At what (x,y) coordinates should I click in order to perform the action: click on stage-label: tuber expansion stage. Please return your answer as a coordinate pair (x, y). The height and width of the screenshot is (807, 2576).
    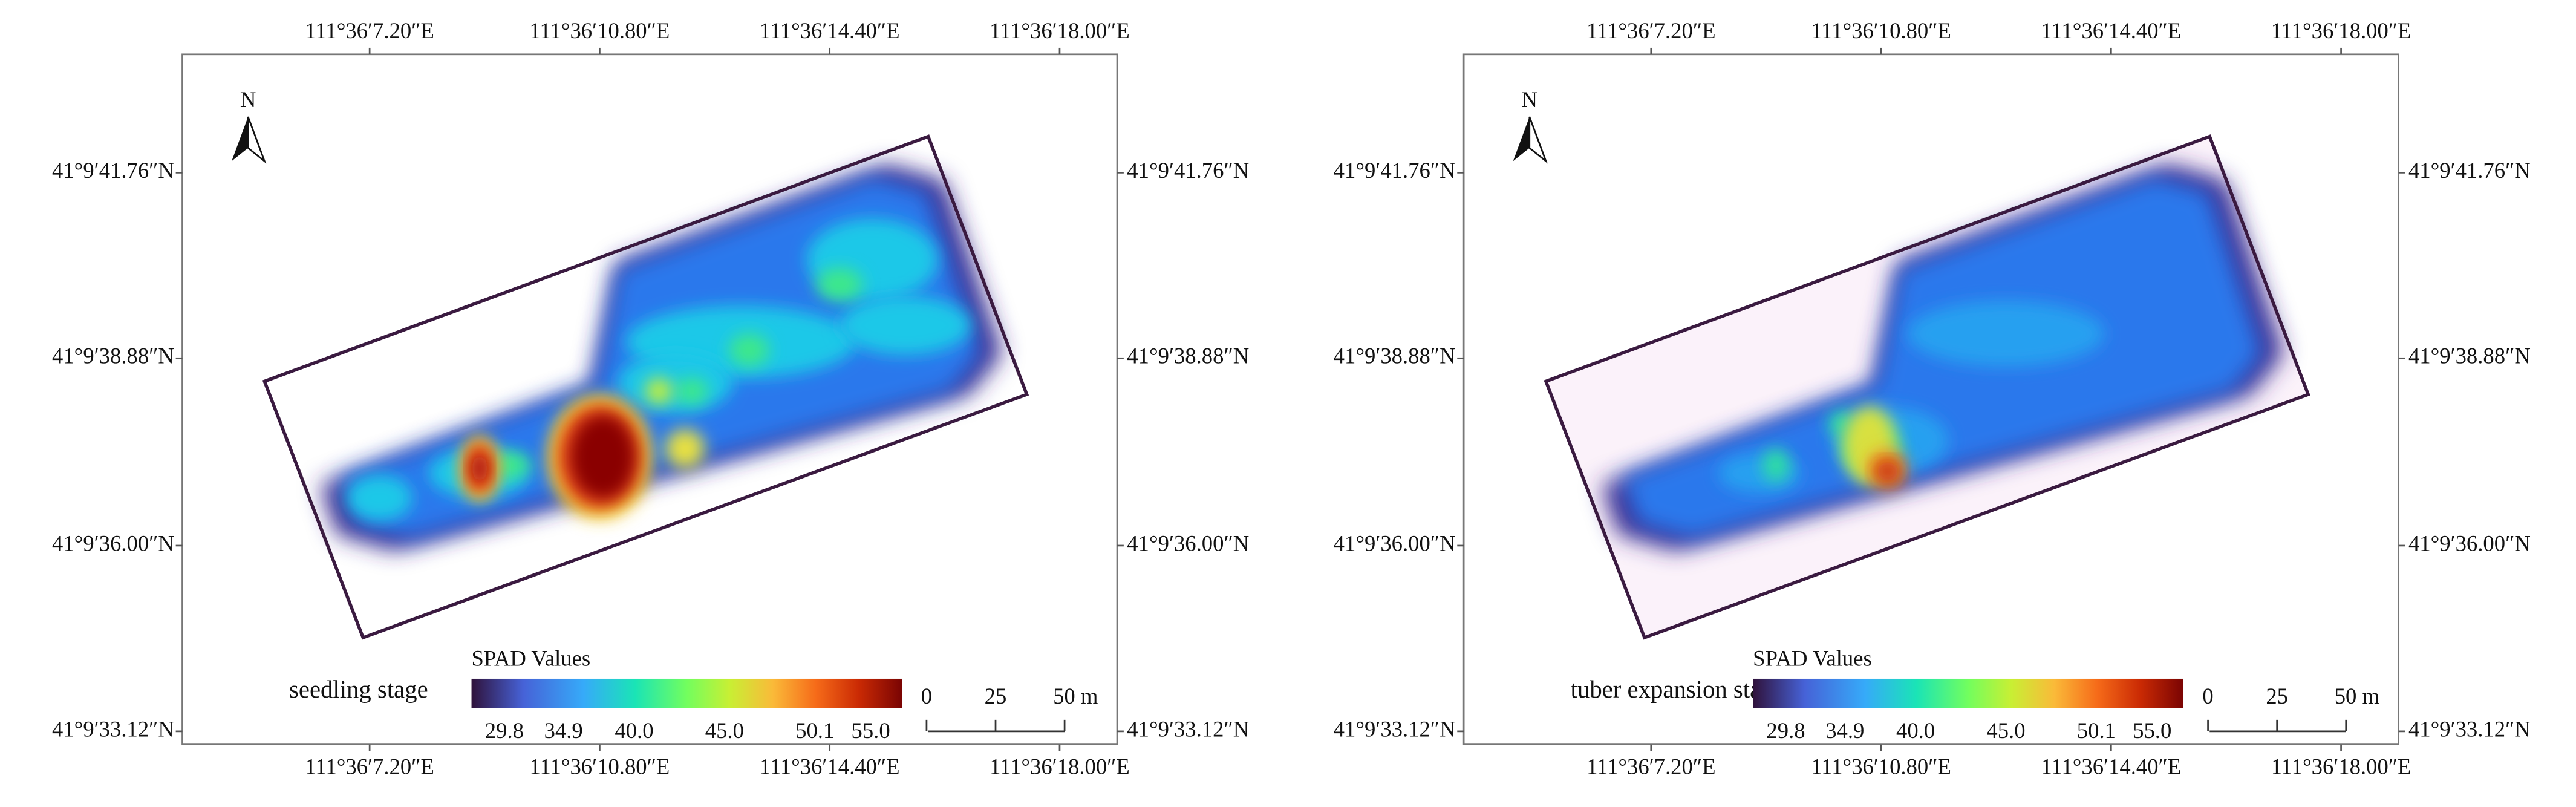
    Looking at the image, I should click on (1677, 689).